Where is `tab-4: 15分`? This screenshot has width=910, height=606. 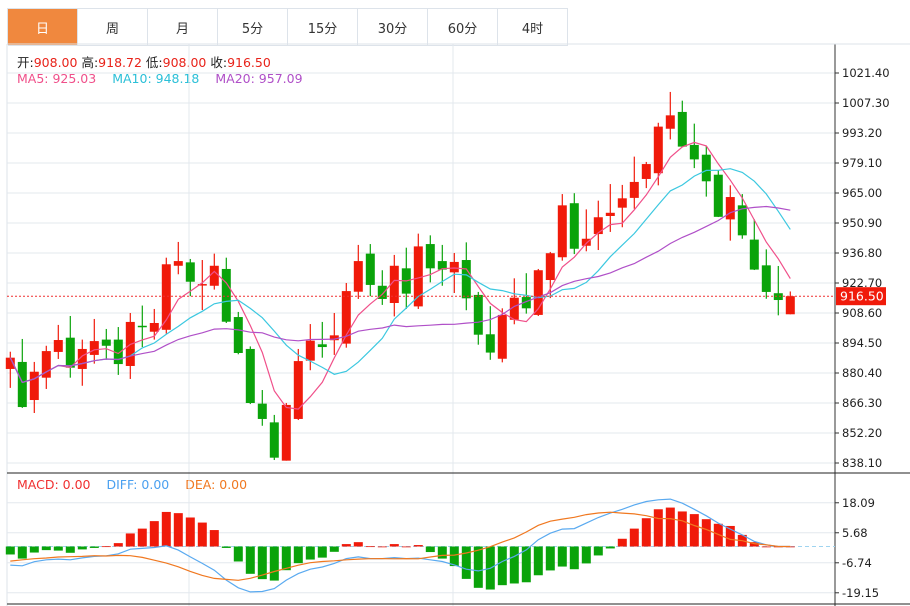 tab-4: 15分 is located at coordinates (323, 27).